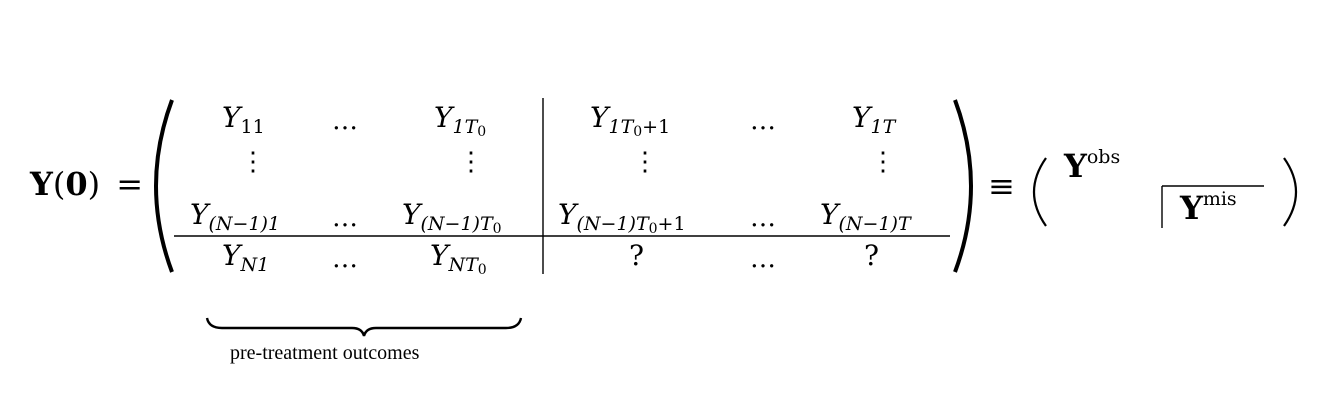 The height and width of the screenshot is (412, 1344). I want to click on equiv-sign: ≡, so click(1001, 186).